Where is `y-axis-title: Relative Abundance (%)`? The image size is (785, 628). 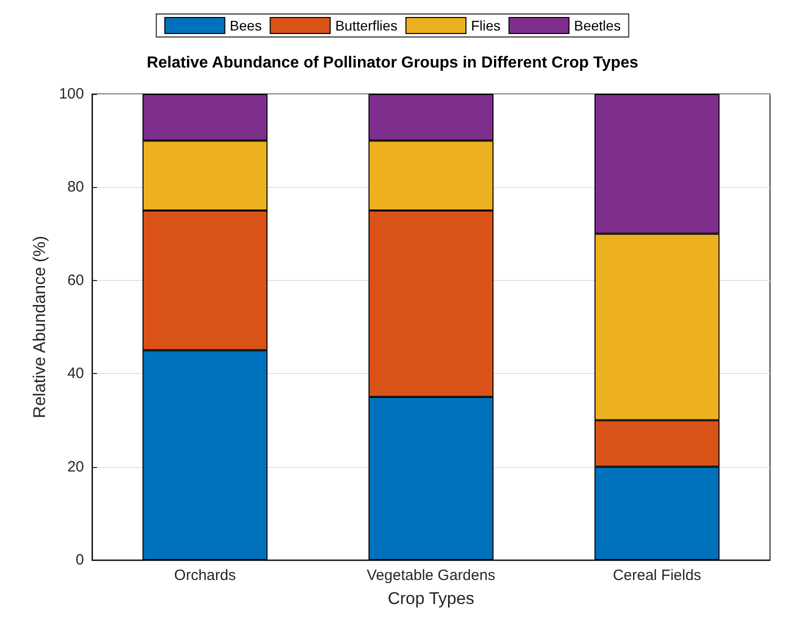
y-axis-title: Relative Abundance (%) is located at coordinates (40, 327).